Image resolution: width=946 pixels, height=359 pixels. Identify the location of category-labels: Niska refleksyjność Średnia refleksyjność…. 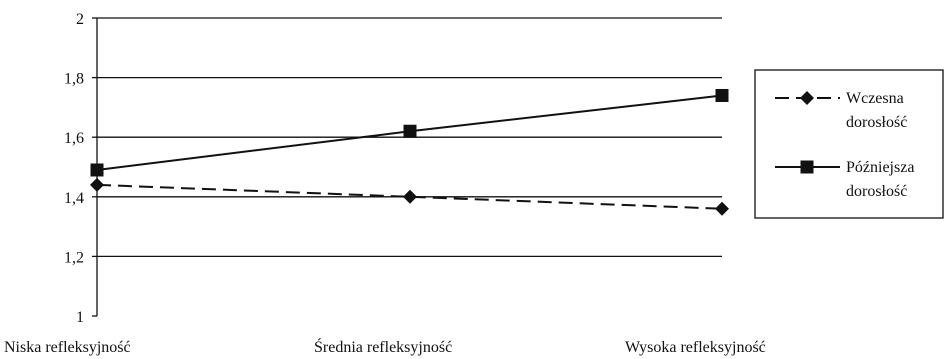
(385, 346).